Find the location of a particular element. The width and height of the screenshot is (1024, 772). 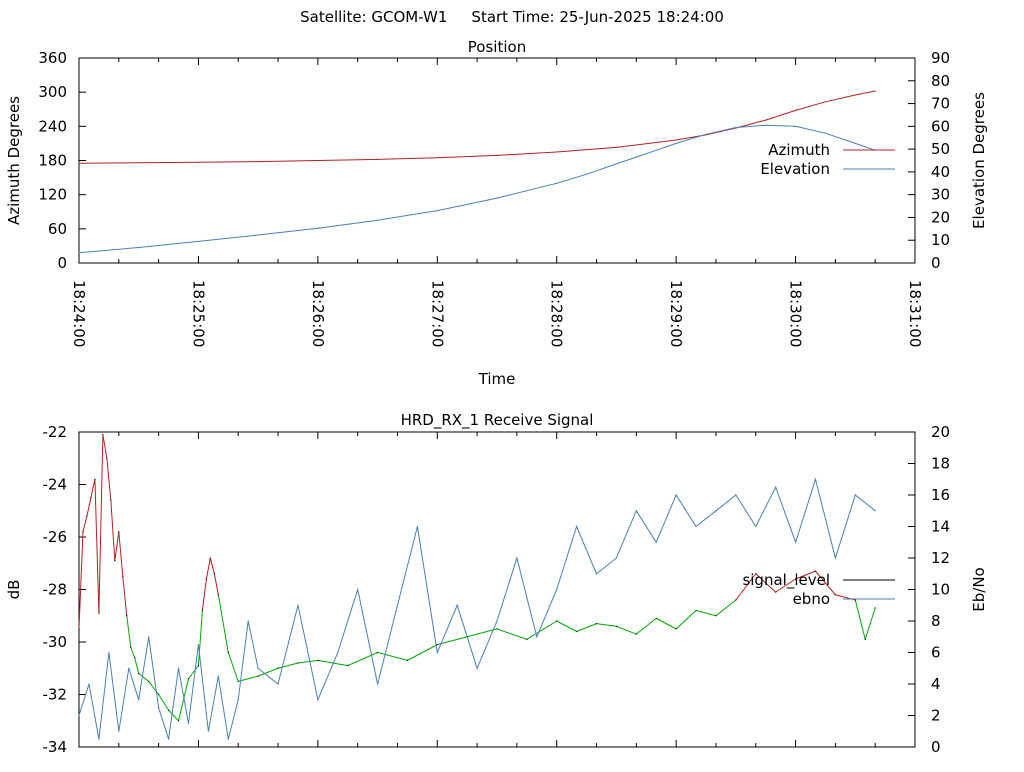

y2-tick-label: 30 is located at coordinates (940, 195).